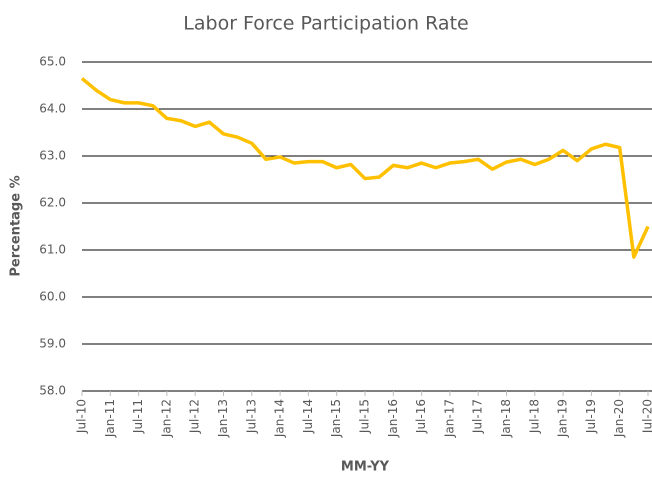 The height and width of the screenshot is (479, 652). What do you see at coordinates (506, 418) in the screenshot?
I see `x-tick-label: Jan-18` at bounding box center [506, 418].